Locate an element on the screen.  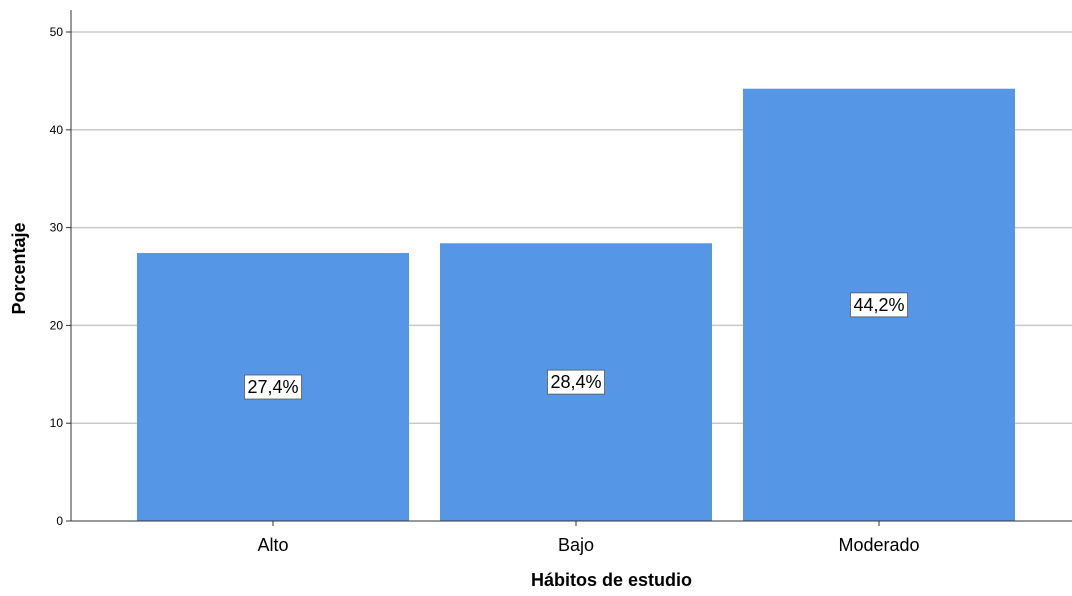
data-label: 28,4% is located at coordinates (576, 382).